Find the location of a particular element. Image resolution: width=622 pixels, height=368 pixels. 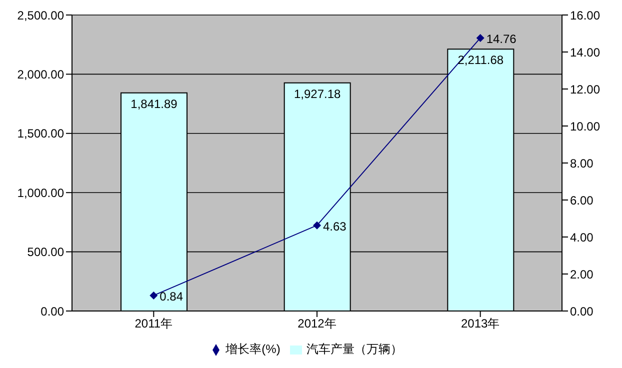

y2-tick-label: 2.00 is located at coordinates (582, 274).